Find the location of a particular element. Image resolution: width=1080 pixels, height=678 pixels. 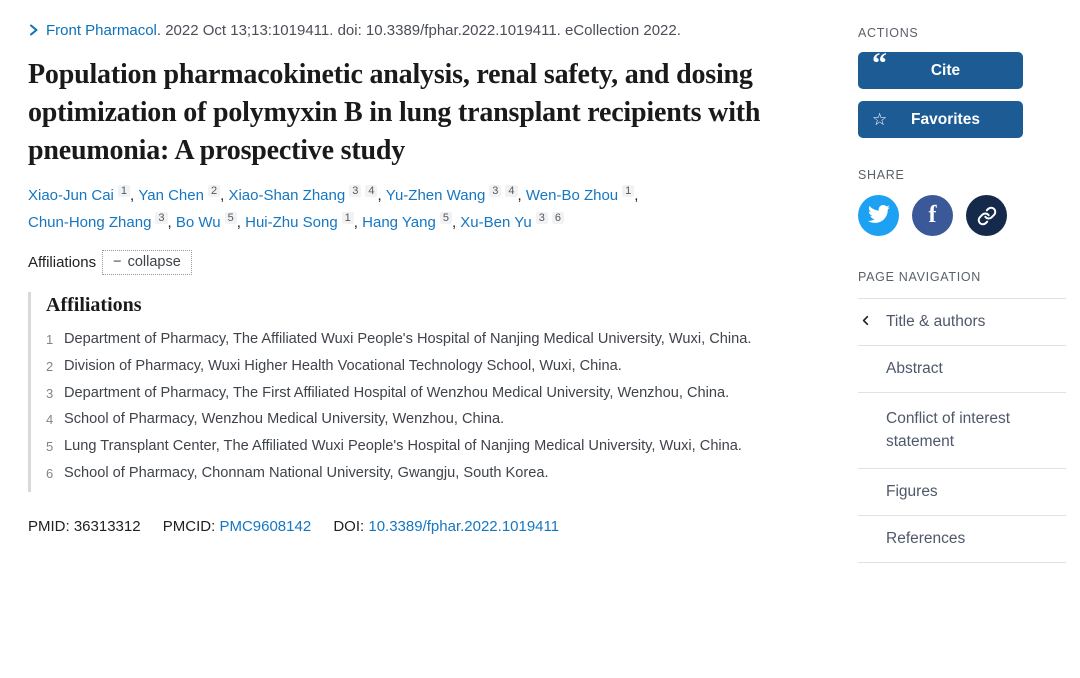

pmcid-link: PMC9608142 is located at coordinates (265, 527).